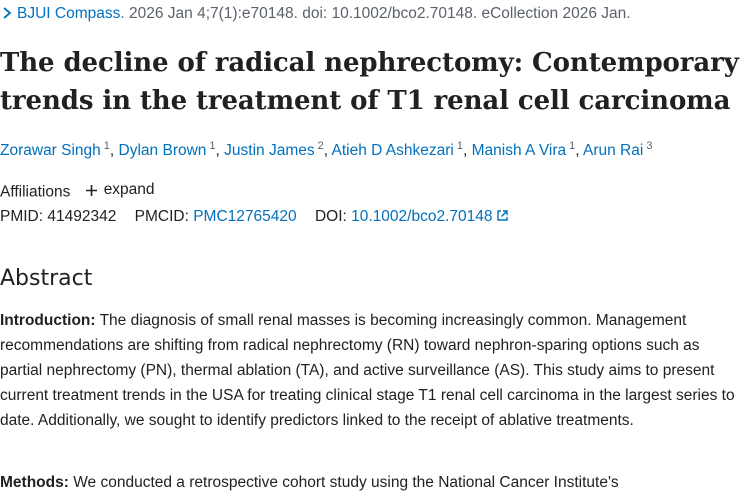  What do you see at coordinates (422, 216) in the screenshot?
I see `doi-link: 10.1002/bco2.70148` at bounding box center [422, 216].